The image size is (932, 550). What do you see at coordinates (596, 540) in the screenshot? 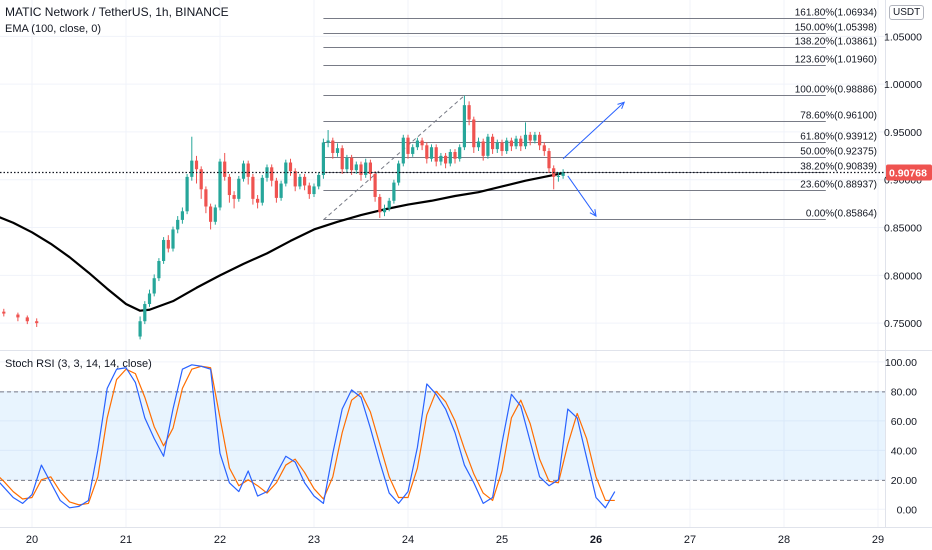
I see `time-tick-label: 26` at bounding box center [596, 540].